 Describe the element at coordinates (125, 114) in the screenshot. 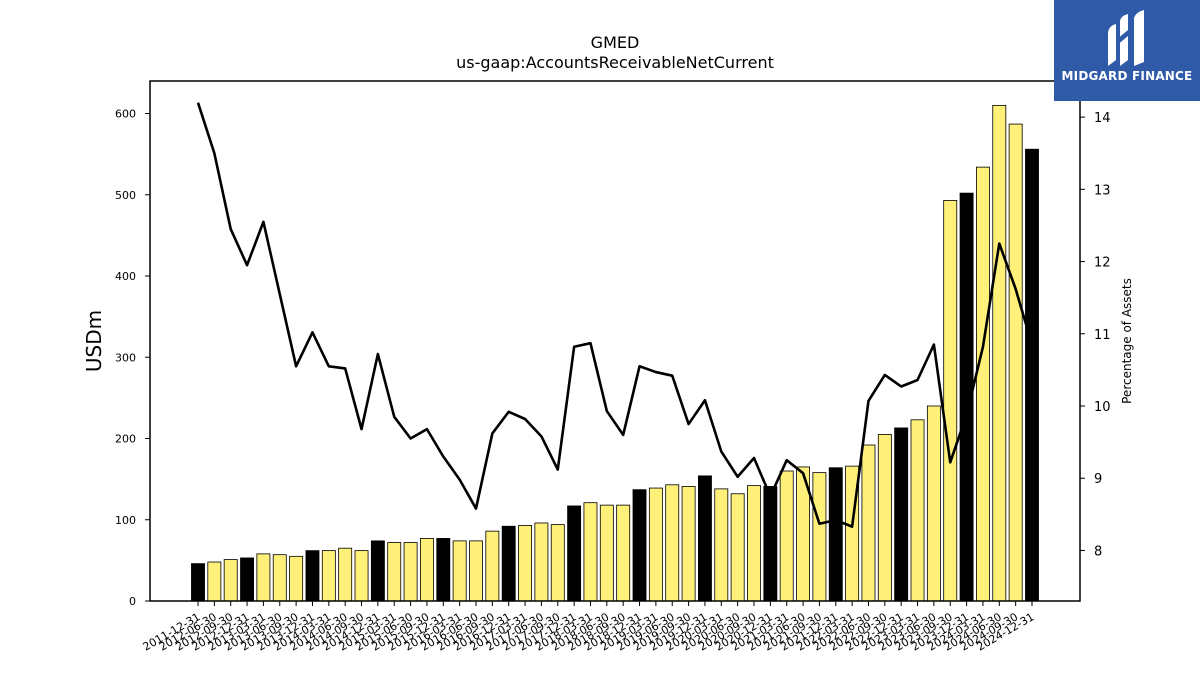

I see `y-tick-label: 600` at that location.